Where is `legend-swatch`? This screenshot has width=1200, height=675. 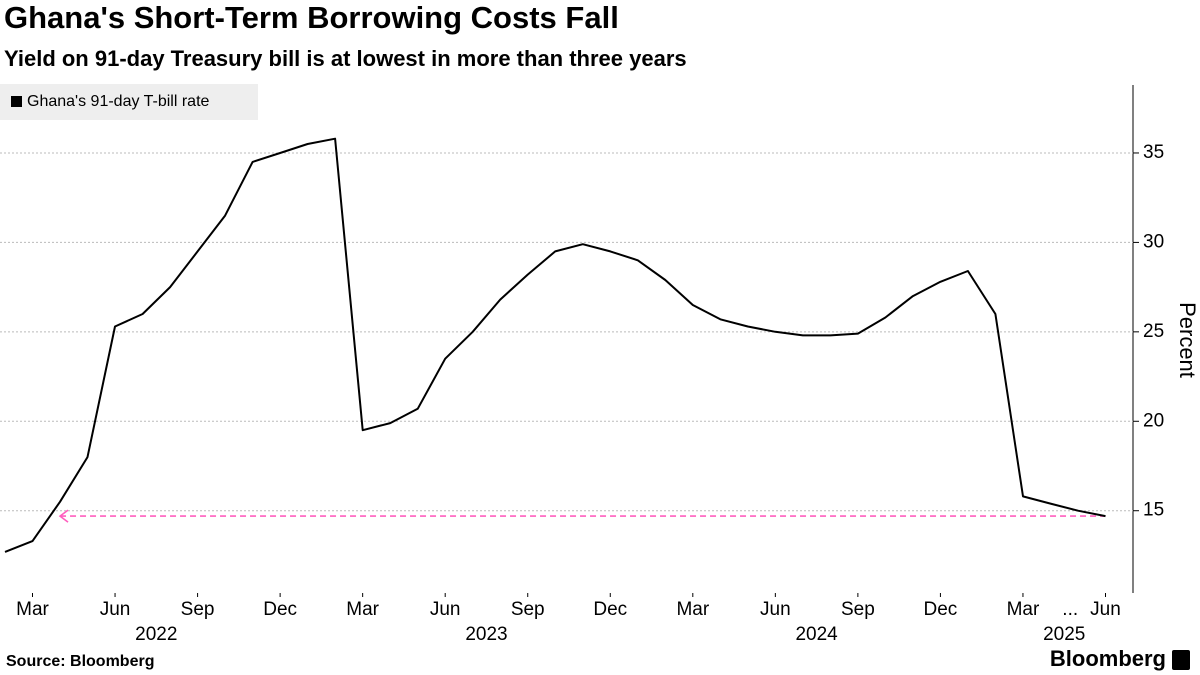
legend-swatch is located at coordinates (16, 101).